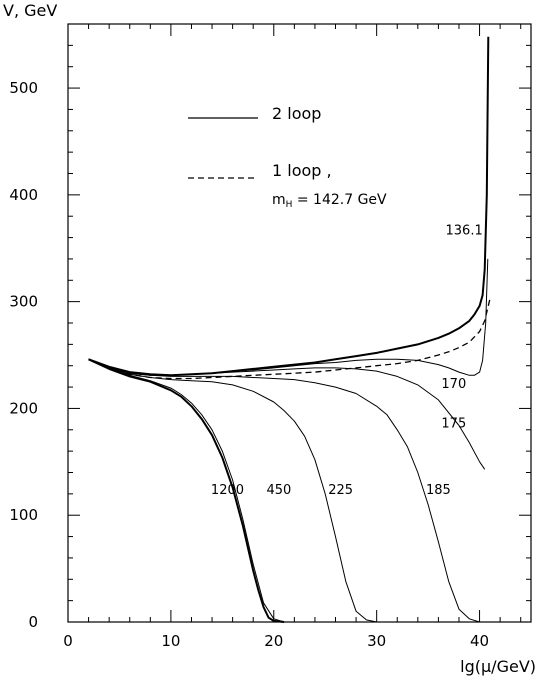 The width and height of the screenshot is (541, 686). What do you see at coordinates (30, 10) in the screenshot?
I see `y-axis-title: V, GeV` at bounding box center [30, 10].